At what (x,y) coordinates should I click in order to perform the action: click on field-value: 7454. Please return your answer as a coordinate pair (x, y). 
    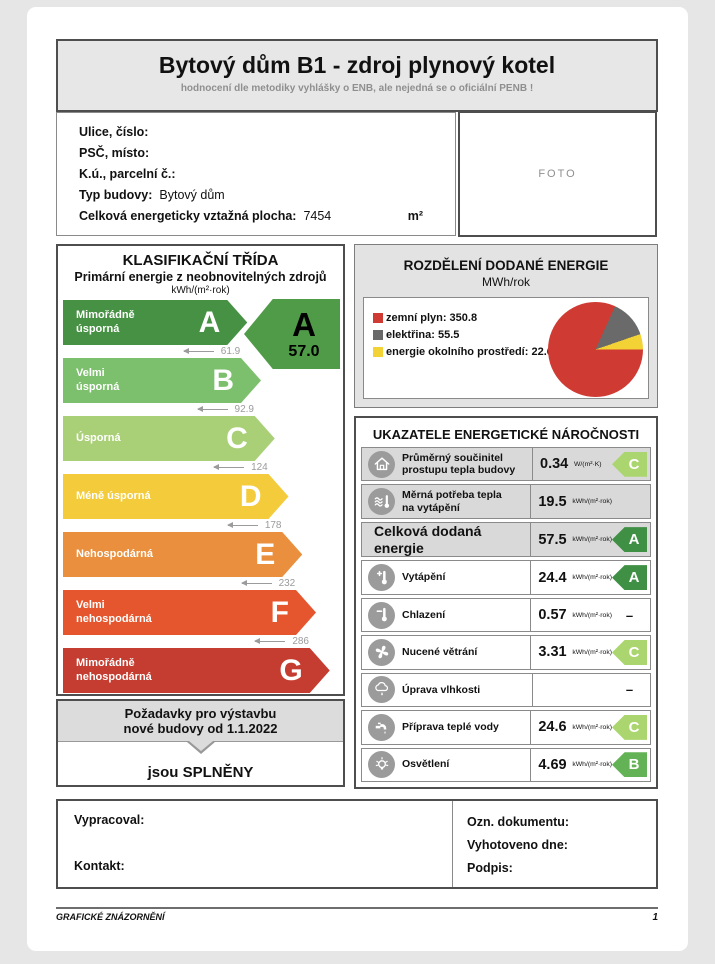
    Looking at the image, I should click on (317, 216).